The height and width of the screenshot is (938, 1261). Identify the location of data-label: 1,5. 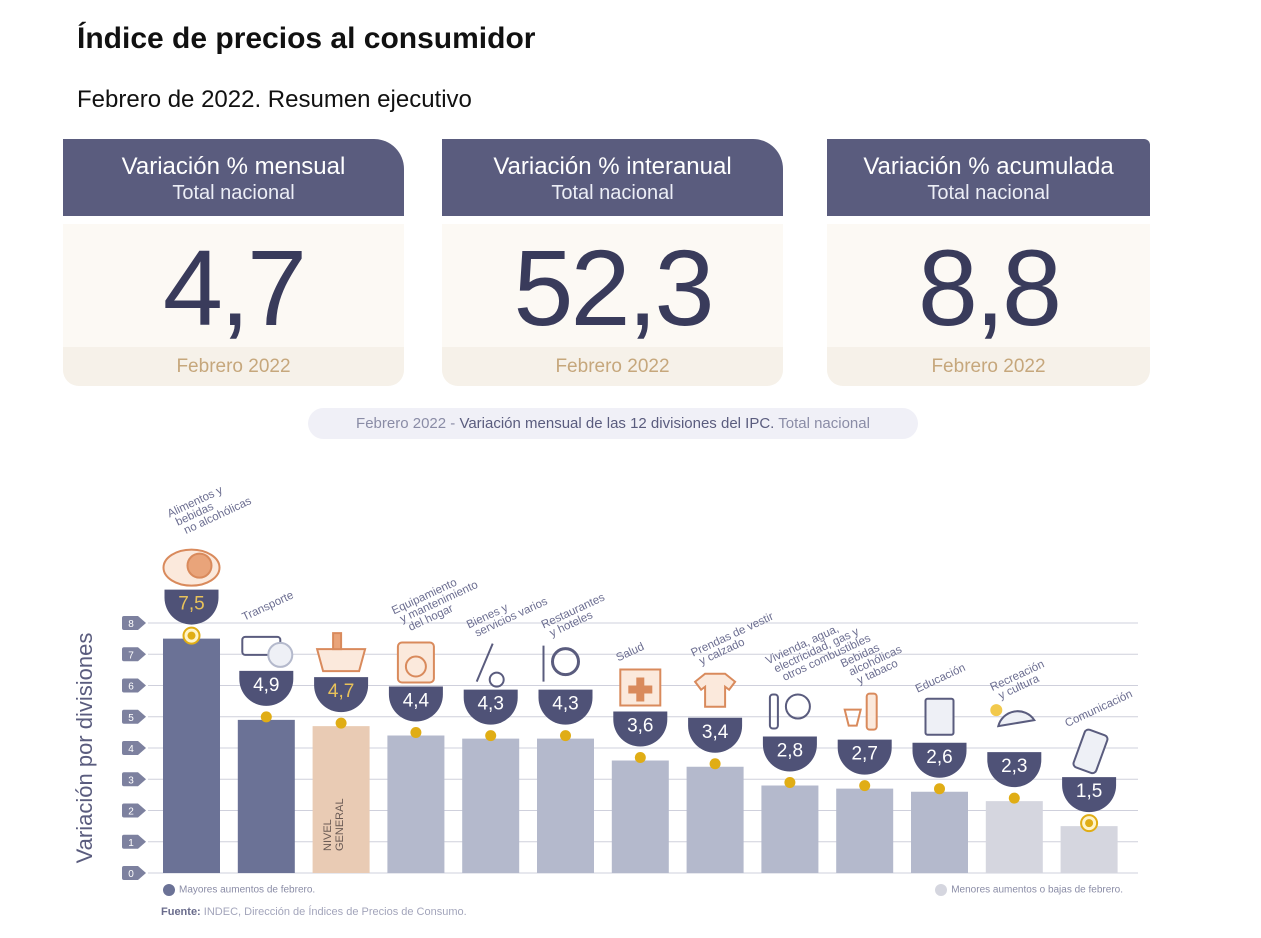
(1089, 791).